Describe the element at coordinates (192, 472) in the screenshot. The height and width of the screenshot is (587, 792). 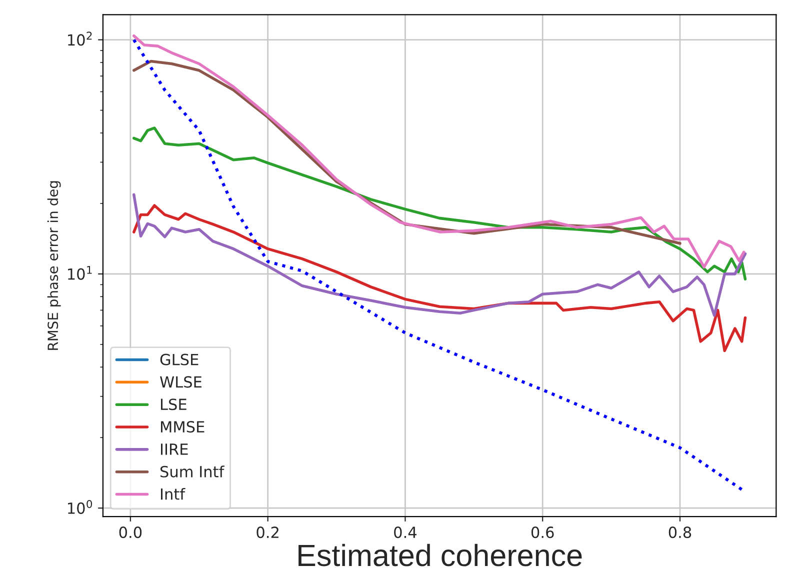
I see `legend-label: Sum Intf` at that location.